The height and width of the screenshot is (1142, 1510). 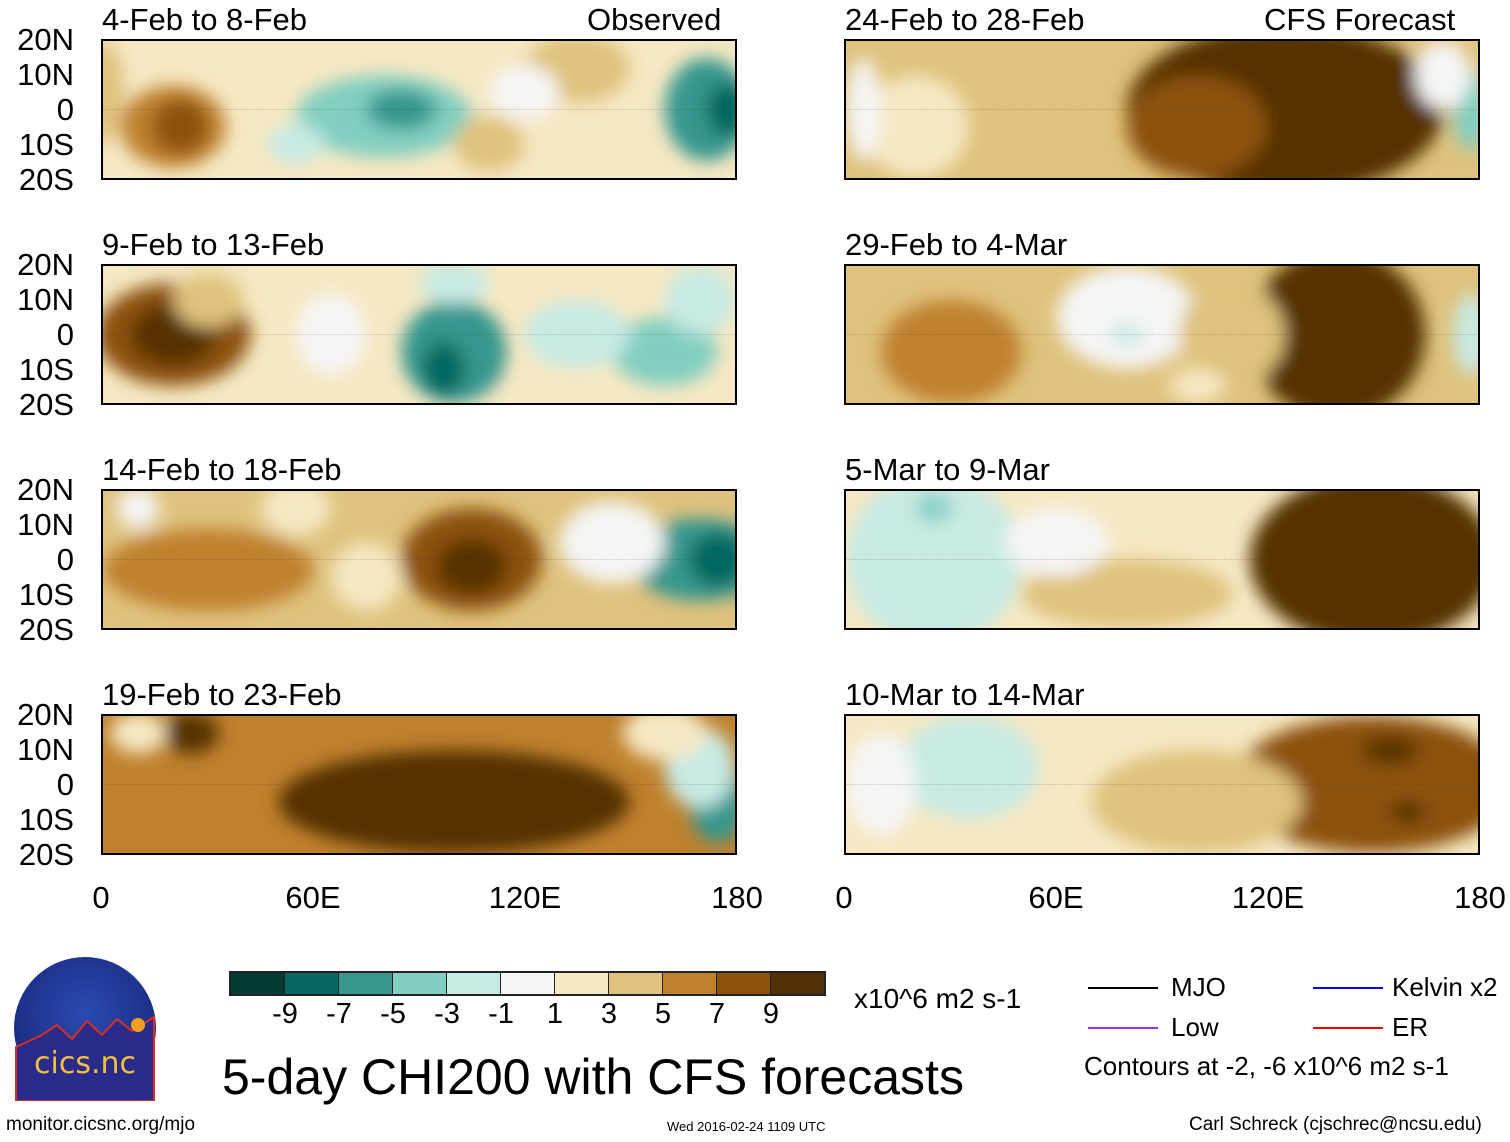 What do you see at coordinates (956, 244) in the screenshot?
I see `panel-title: 29-Feb to 4-Mar` at bounding box center [956, 244].